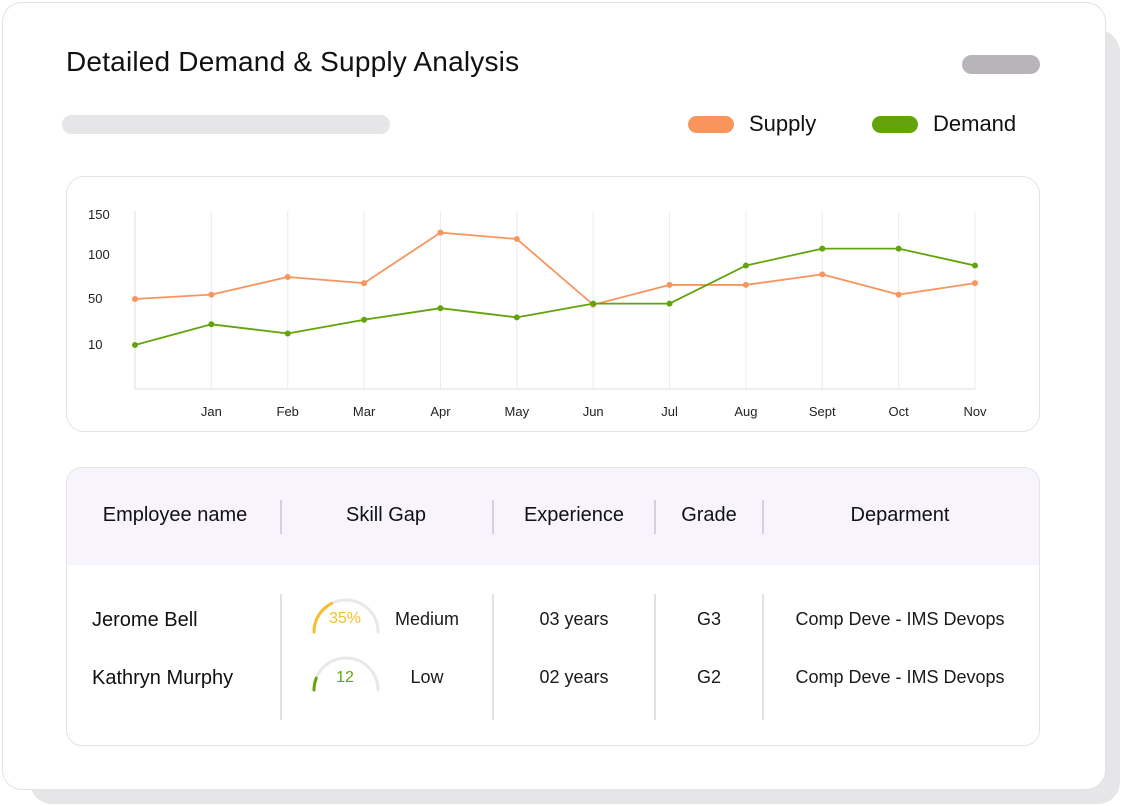 The height and width of the screenshot is (806, 1122). What do you see at coordinates (440, 411) in the screenshot?
I see `x-tick-label: Apr` at bounding box center [440, 411].